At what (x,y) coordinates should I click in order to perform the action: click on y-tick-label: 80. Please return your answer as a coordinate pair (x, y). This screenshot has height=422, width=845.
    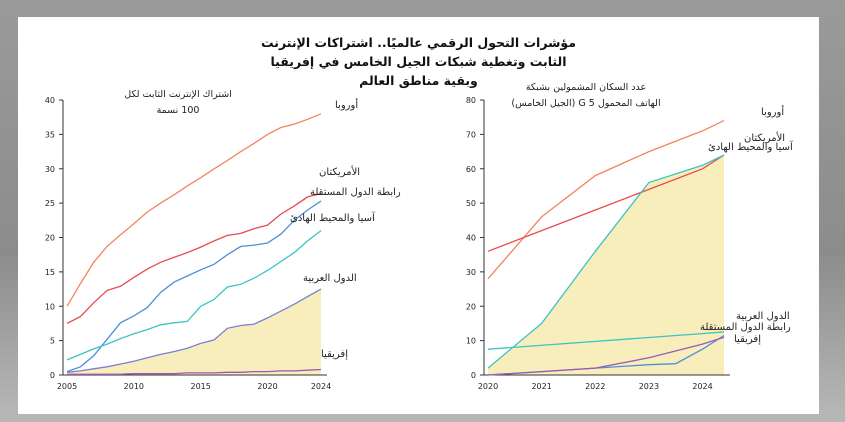
    Looking at the image, I should click on (471, 100).